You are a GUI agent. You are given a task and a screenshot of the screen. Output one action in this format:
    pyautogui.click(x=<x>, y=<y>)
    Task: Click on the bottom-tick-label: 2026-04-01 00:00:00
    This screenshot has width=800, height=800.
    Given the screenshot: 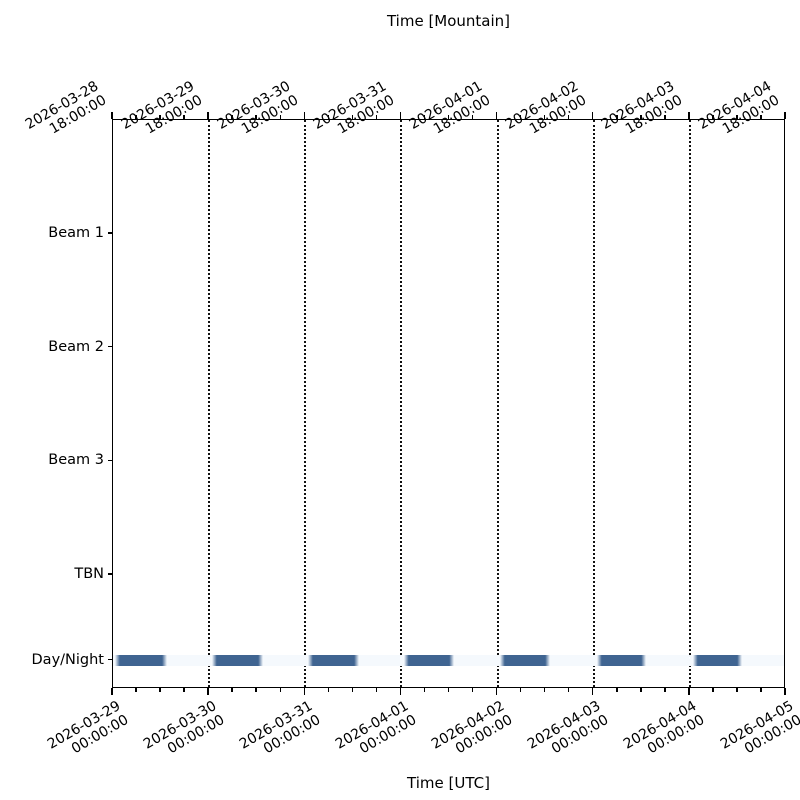 What is the action you would take?
    pyautogui.click(x=376, y=732)
    